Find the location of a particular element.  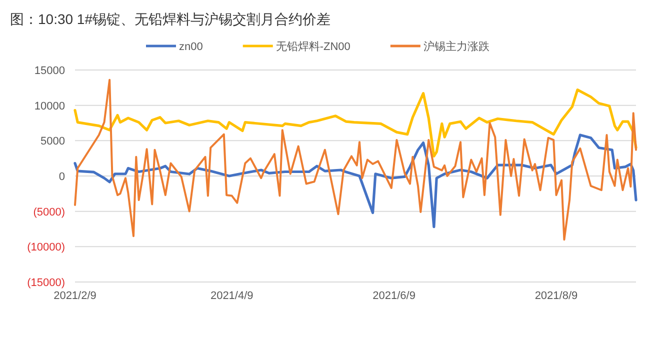

ytick: (10000) is located at coordinates (46, 248).